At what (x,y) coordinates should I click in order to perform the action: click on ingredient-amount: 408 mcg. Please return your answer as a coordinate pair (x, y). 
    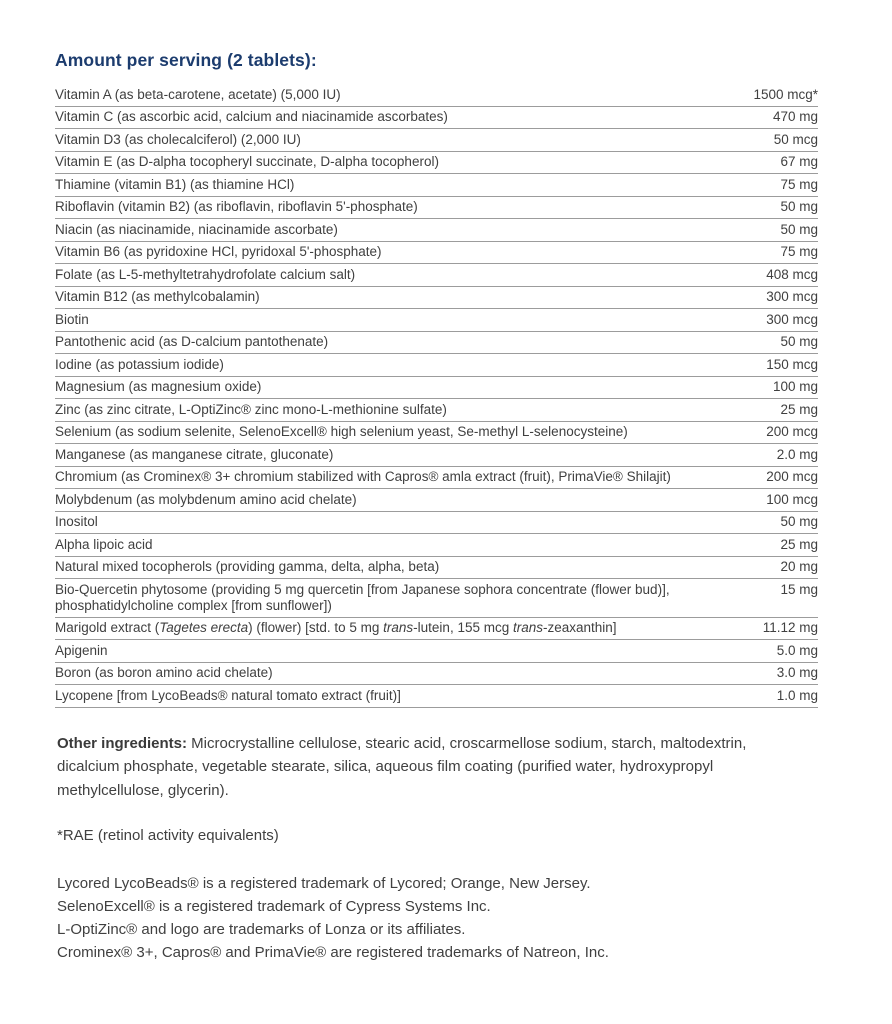
    Looking at the image, I should click on (783, 275).